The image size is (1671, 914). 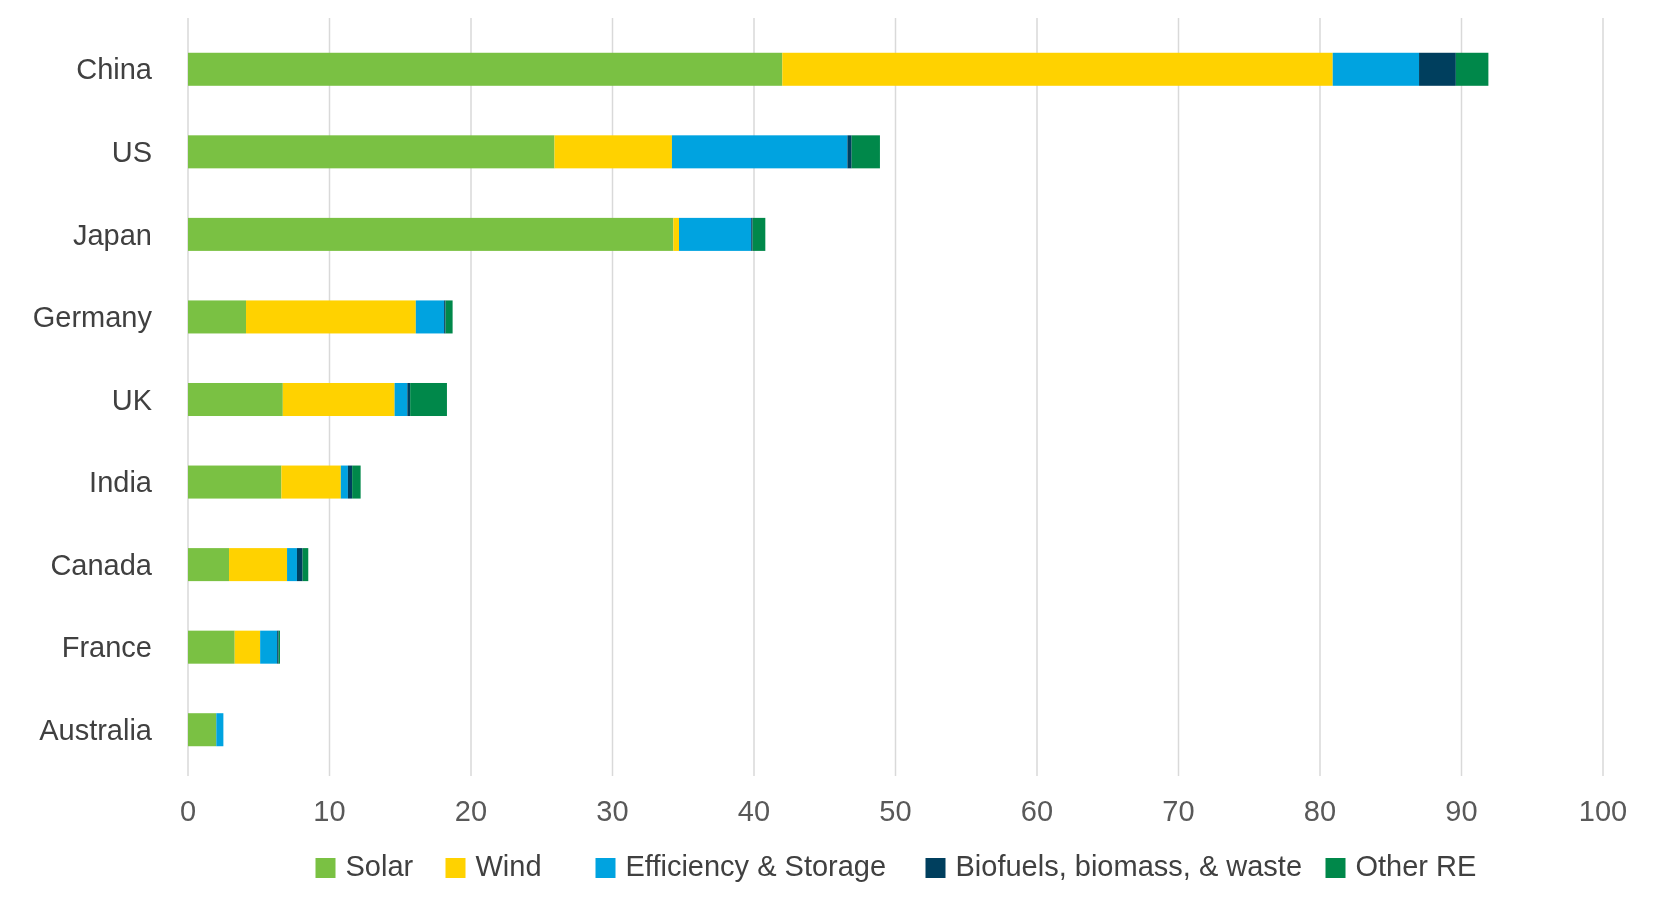 What do you see at coordinates (188, 811) in the screenshot?
I see `x-tick-label: 0` at bounding box center [188, 811].